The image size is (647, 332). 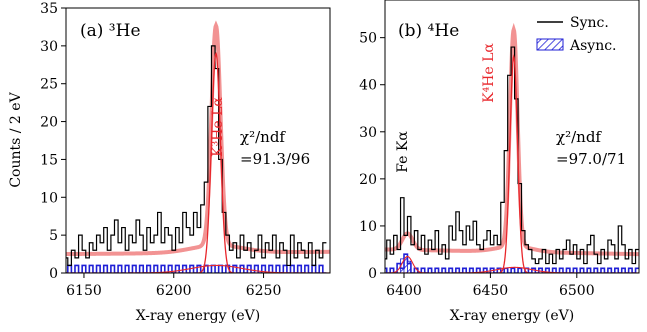 What do you see at coordinates (368, 180) in the screenshot?
I see `panel-b-ytick-label-20: 20` at bounding box center [368, 180].